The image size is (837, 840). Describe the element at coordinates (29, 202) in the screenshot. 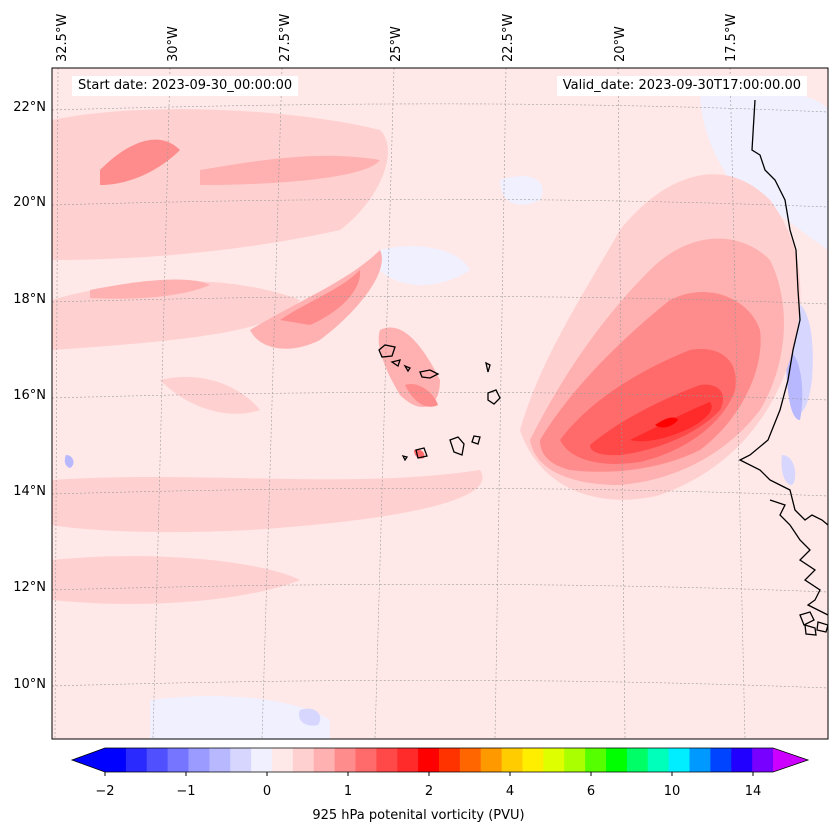

I see `lat-label: 20°N` at that location.